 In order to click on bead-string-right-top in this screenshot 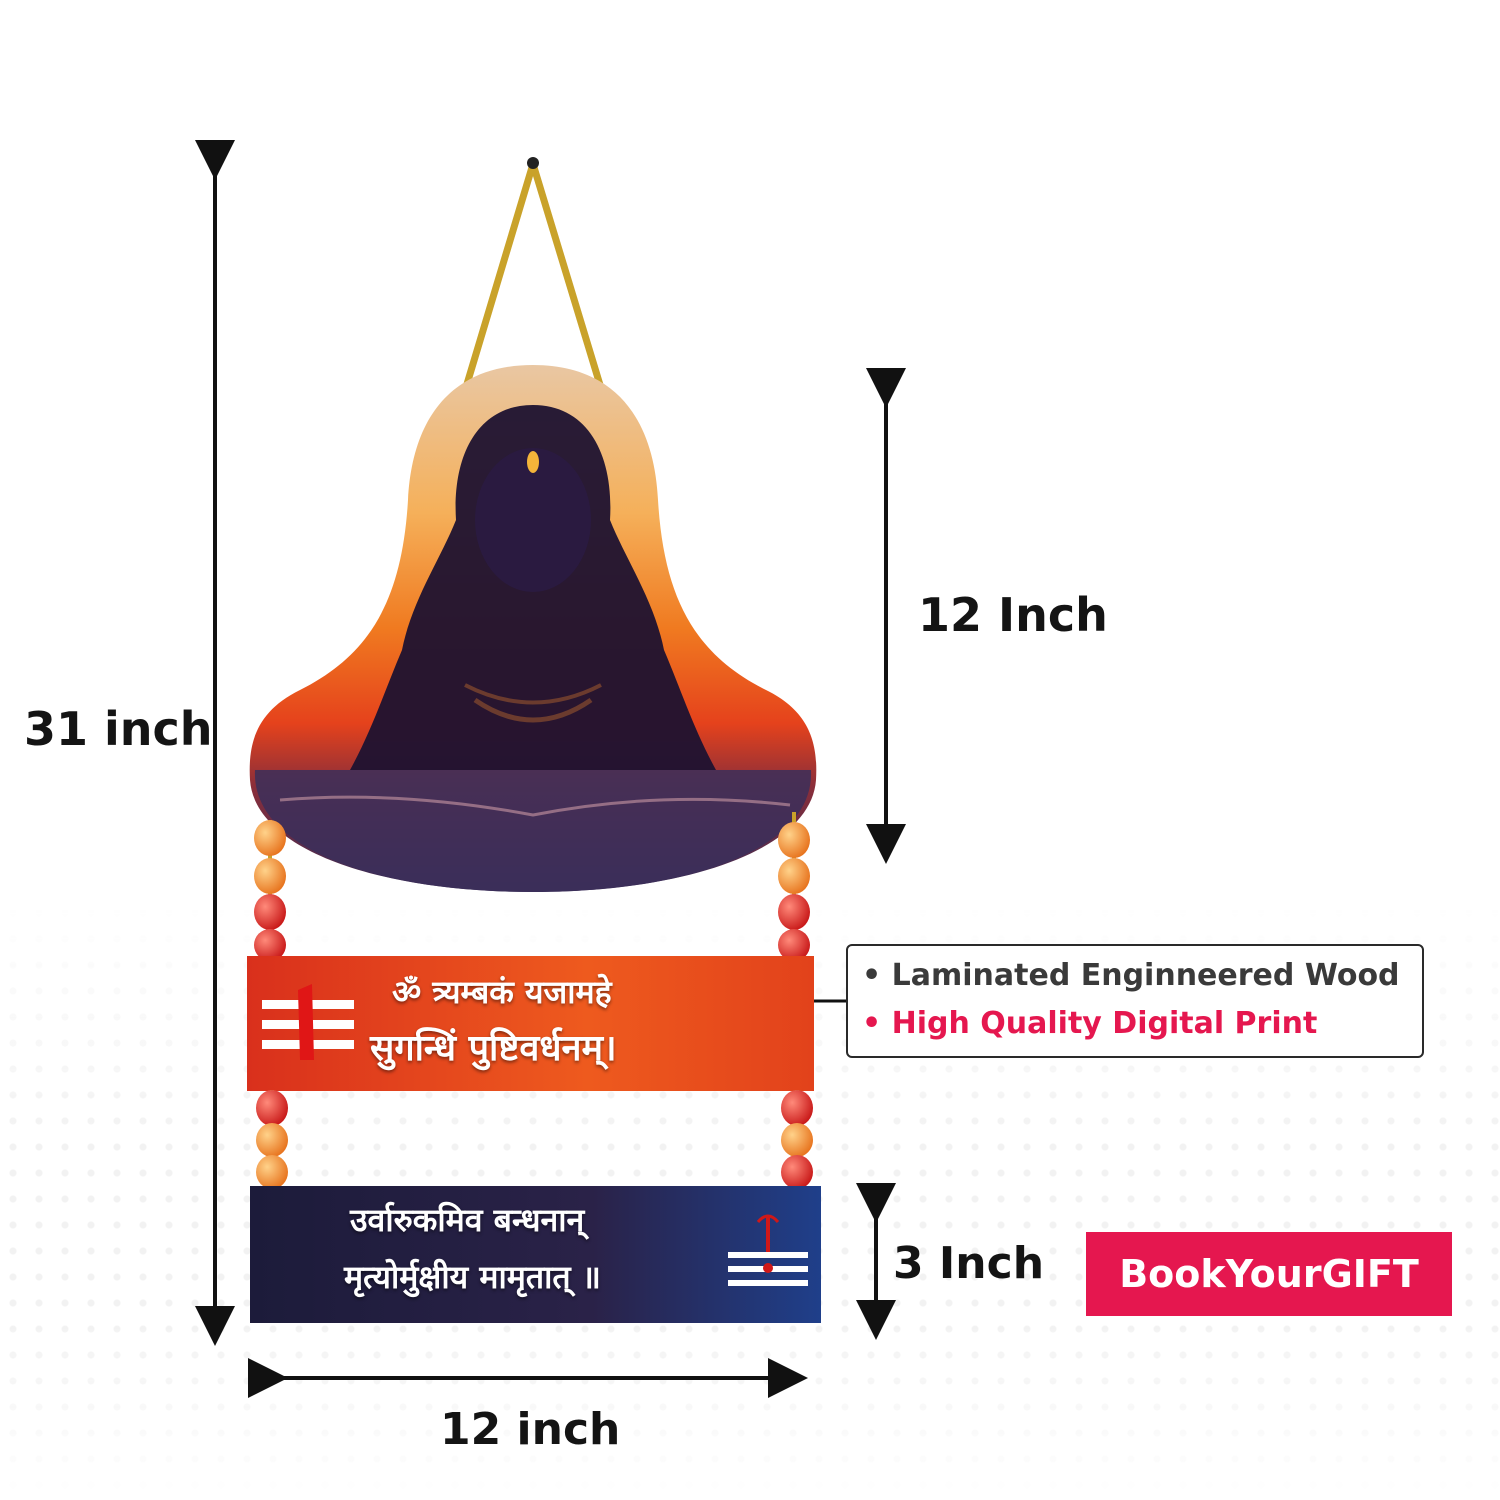, I will do `click(794, 886)`.